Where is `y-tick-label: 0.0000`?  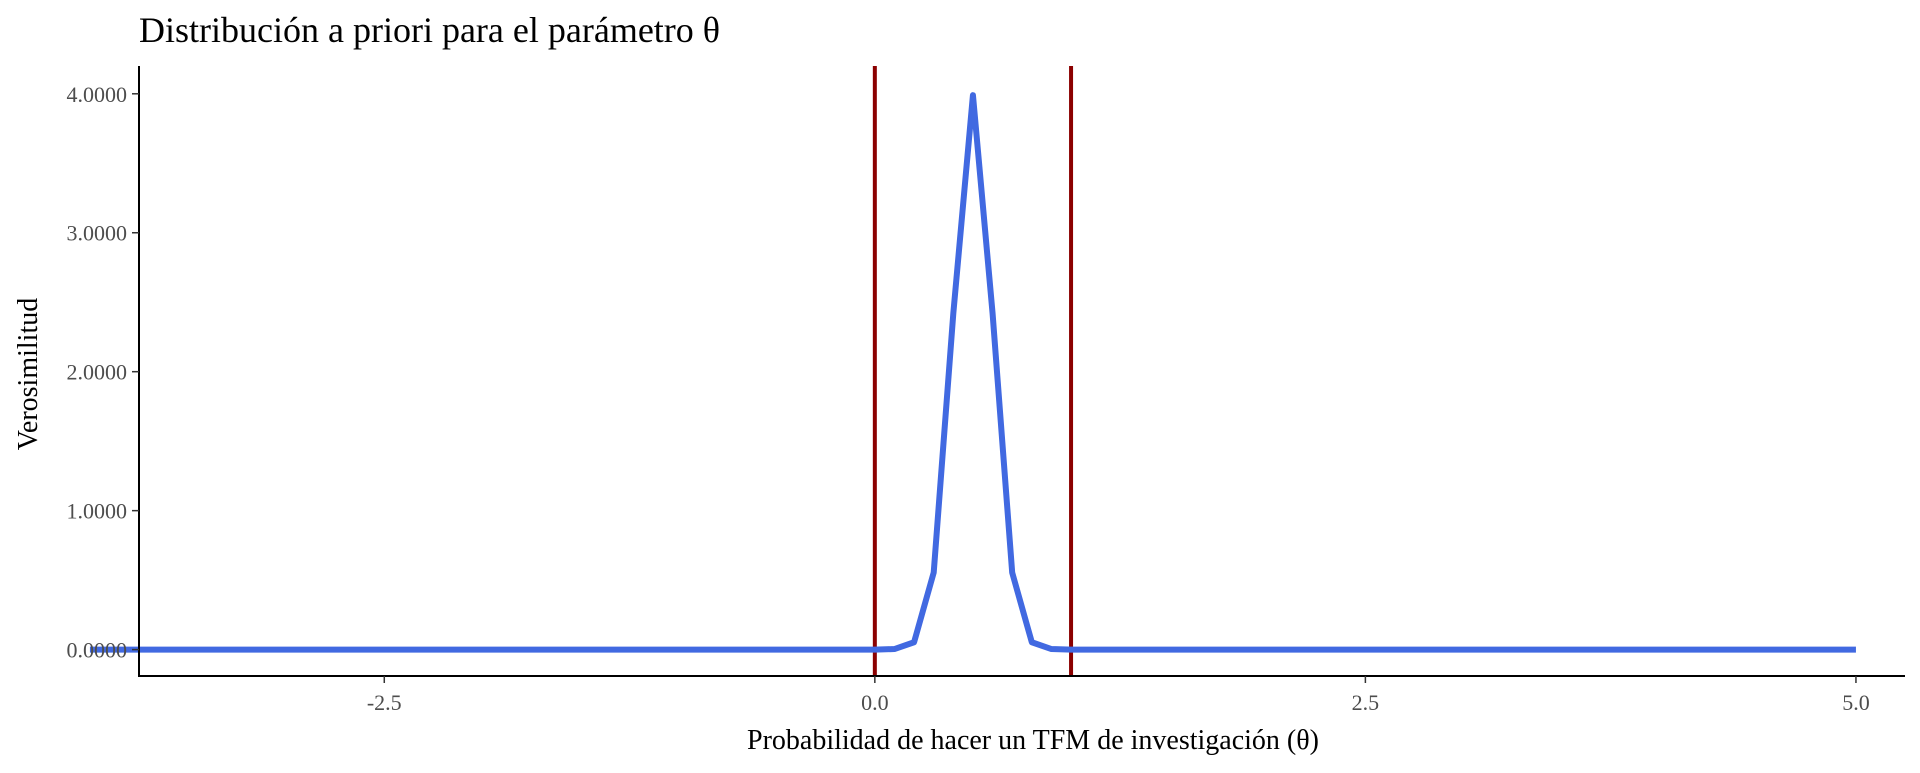 y-tick-label: 0.0000 is located at coordinates (97, 650).